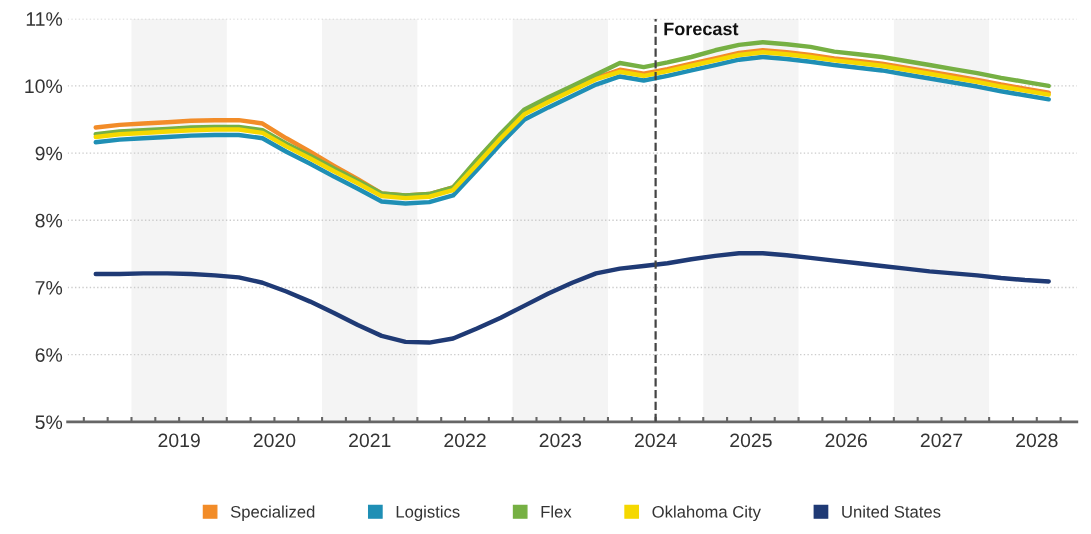 The height and width of the screenshot is (534, 1091). I want to click on x-tick-label: 2026, so click(846, 440).